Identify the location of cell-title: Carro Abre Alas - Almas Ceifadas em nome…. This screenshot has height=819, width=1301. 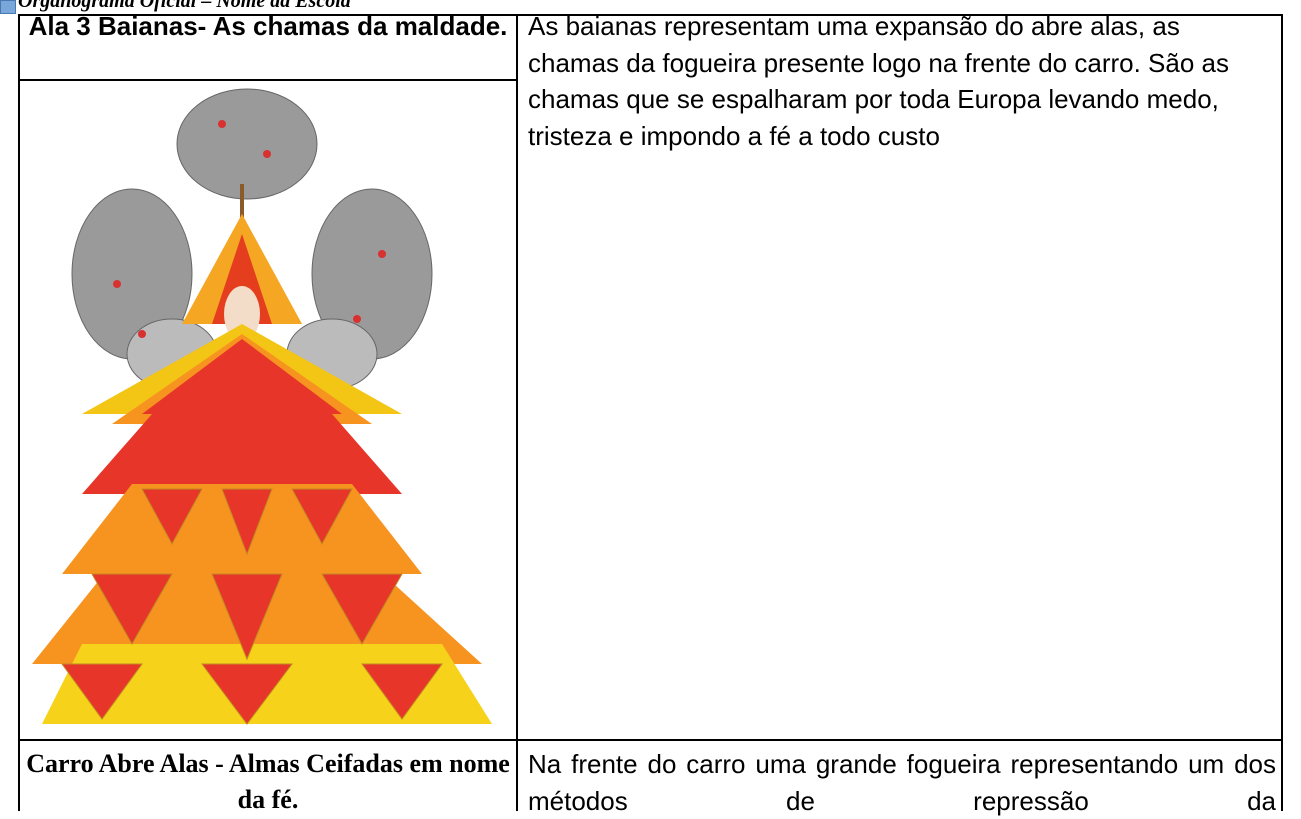
(268, 781).